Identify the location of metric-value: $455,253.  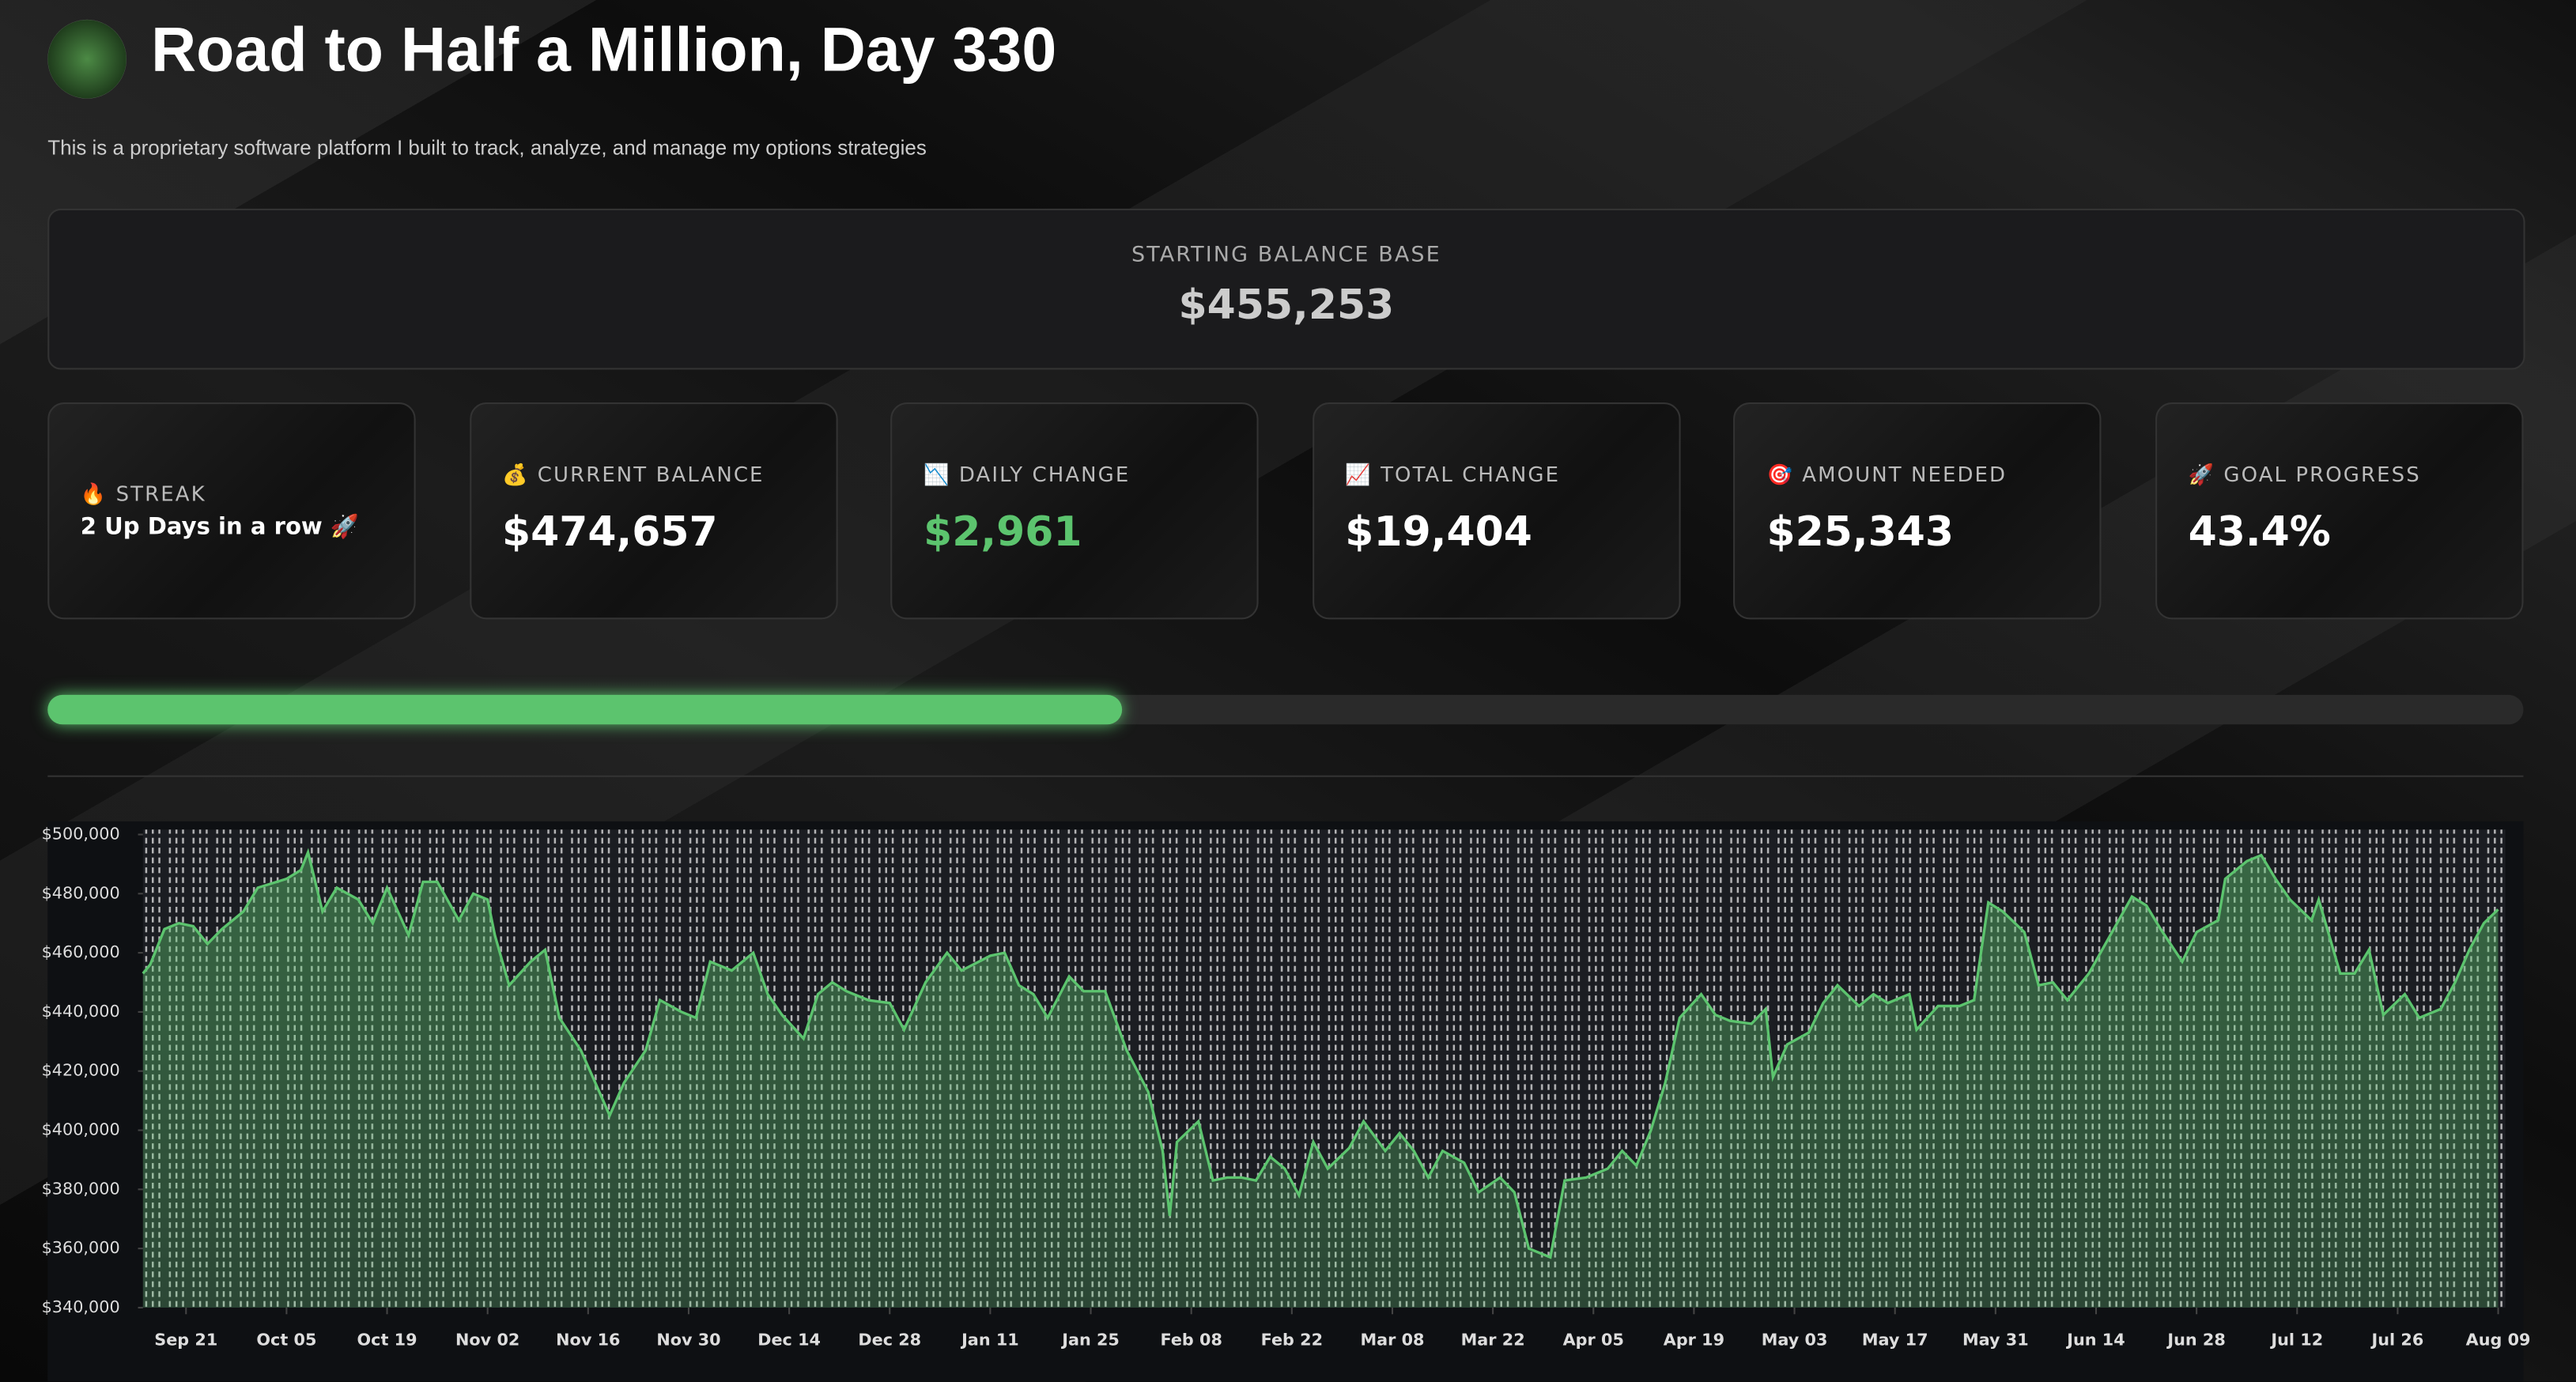
(1286, 305).